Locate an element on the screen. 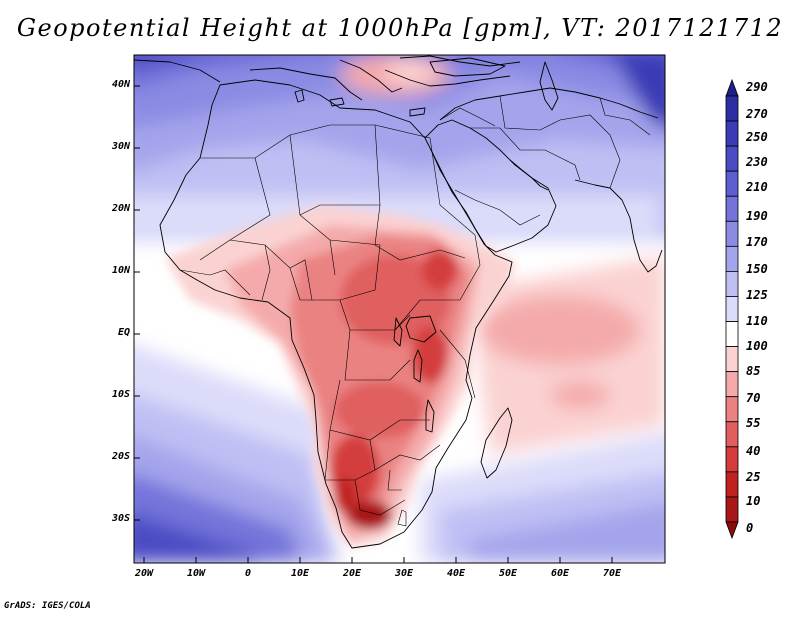 This screenshot has height=618, width=800. colorbar-label: 230 is located at coordinates (757, 162).